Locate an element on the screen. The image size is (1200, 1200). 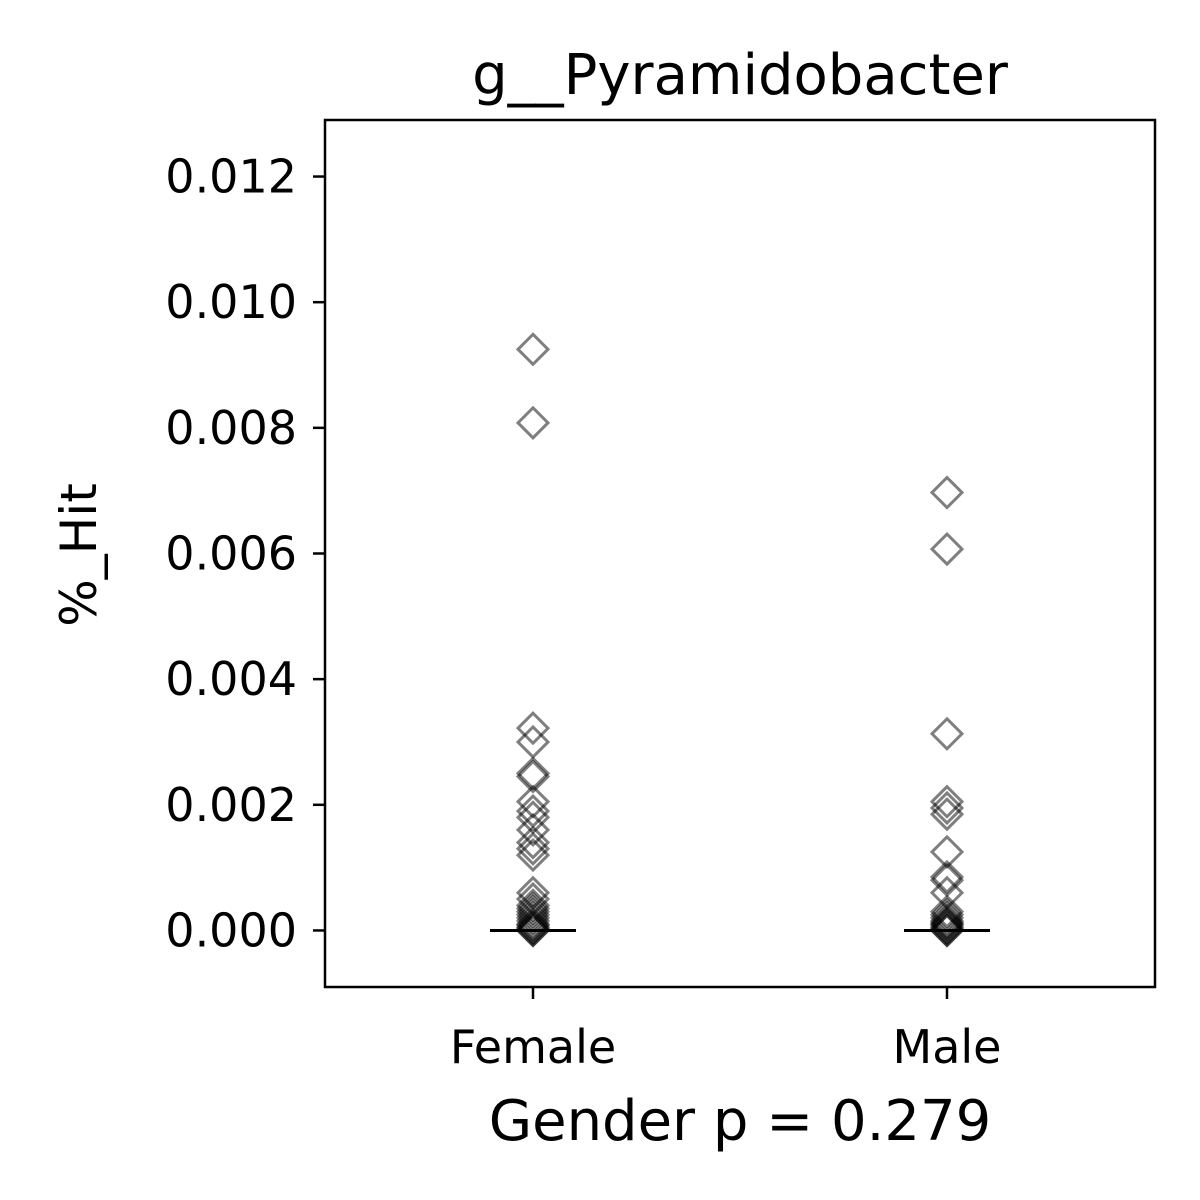
y-tick-label: 0.000 is located at coordinates (231, 930).